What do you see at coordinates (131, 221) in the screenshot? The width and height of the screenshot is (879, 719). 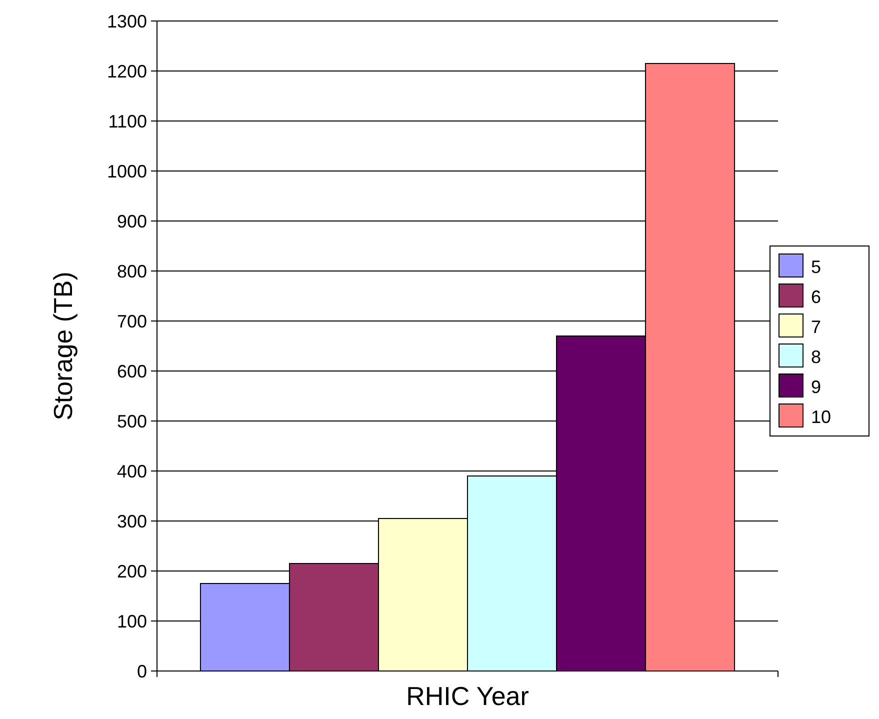 I see `y-tick-label: 900` at bounding box center [131, 221].